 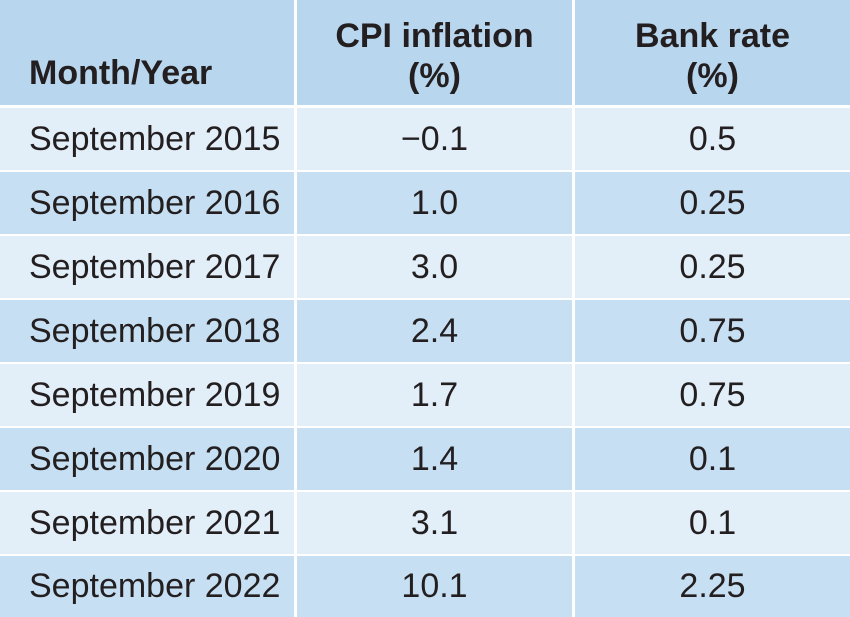 What do you see at coordinates (155, 586) in the screenshot?
I see `cell-month: September 2022` at bounding box center [155, 586].